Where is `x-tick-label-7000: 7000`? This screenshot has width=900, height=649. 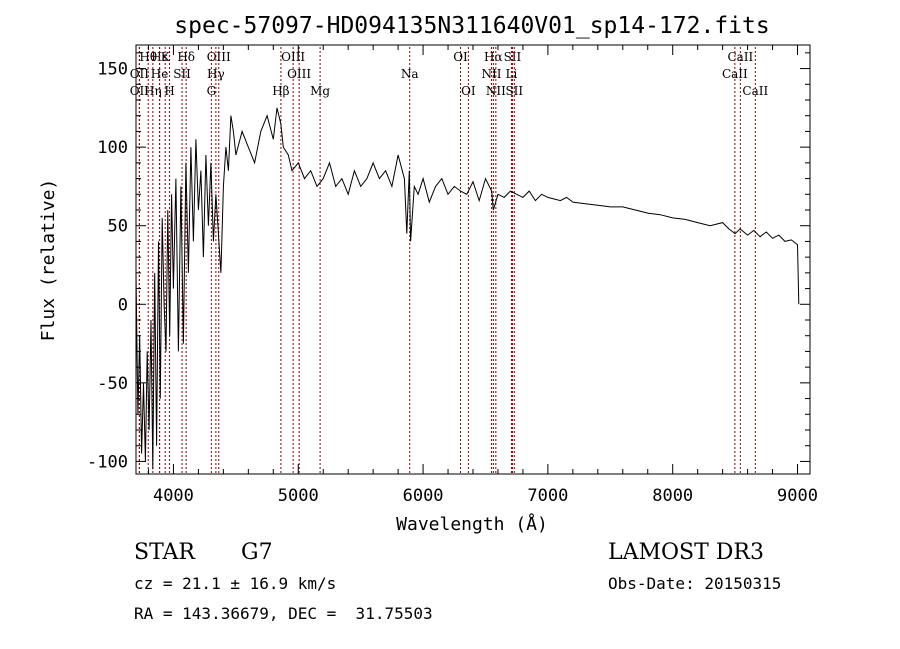 x-tick-label-7000: 7000 is located at coordinates (547, 496).